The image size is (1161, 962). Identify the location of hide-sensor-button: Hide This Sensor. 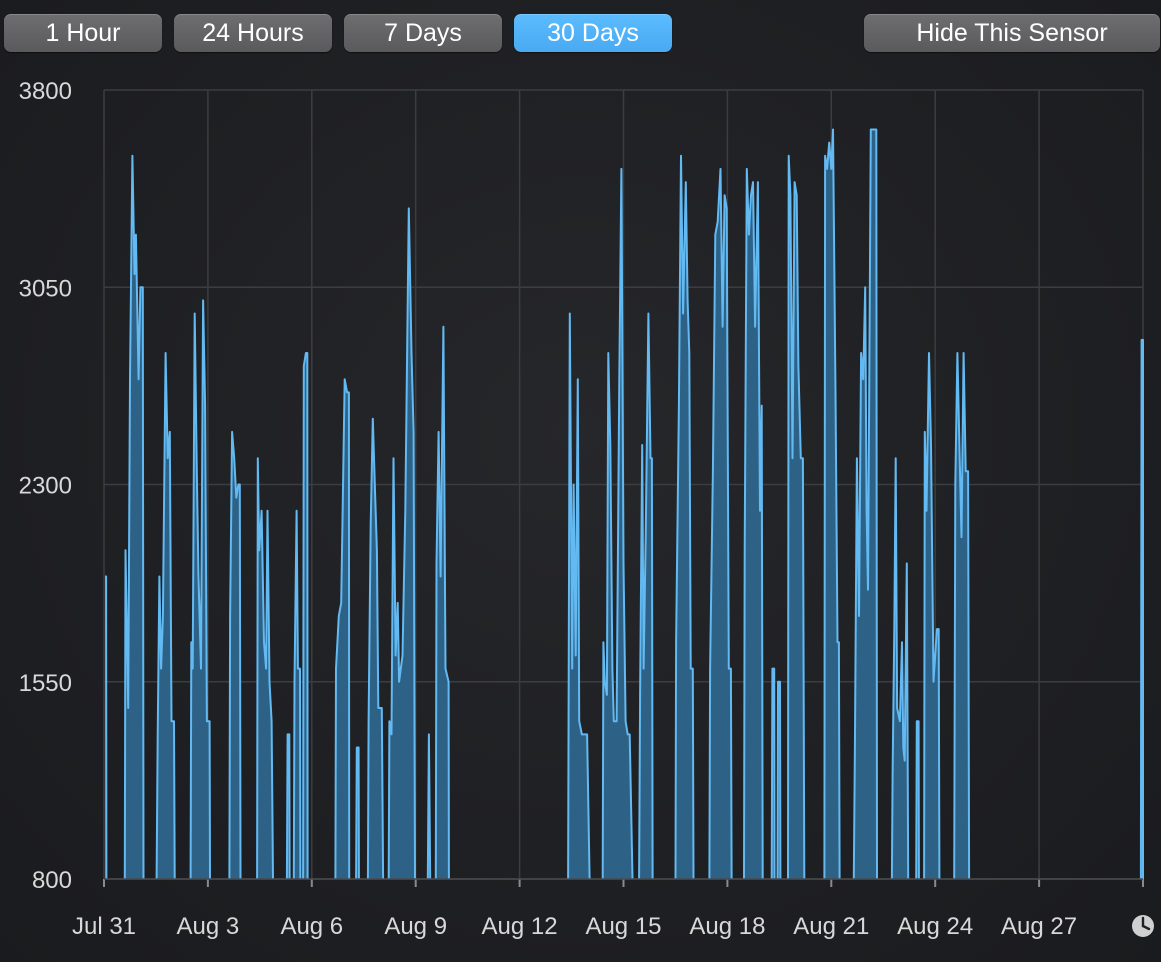
(1012, 33).